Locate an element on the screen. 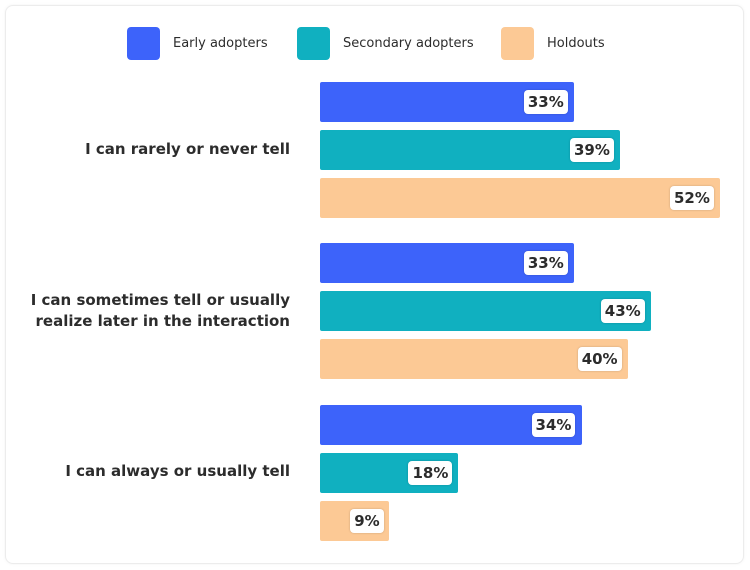 This screenshot has height=570, width=750. data-label: 40% is located at coordinates (599, 359).